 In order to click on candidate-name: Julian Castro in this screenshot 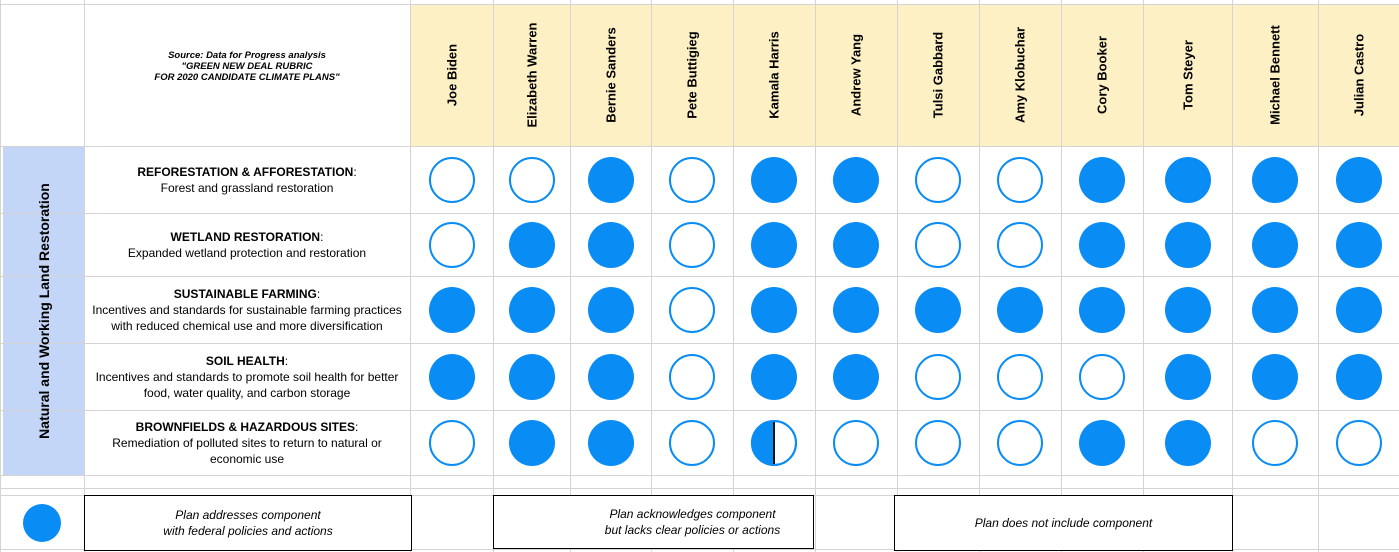, I will do `click(1358, 75)`.